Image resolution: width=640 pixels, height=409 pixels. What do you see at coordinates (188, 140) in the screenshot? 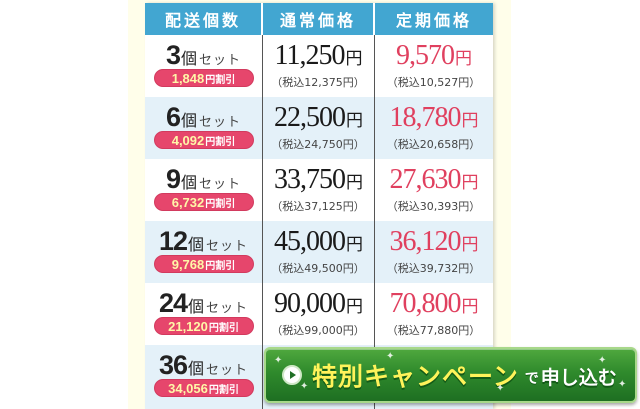
I see `discount-amount: 4,092` at bounding box center [188, 140].